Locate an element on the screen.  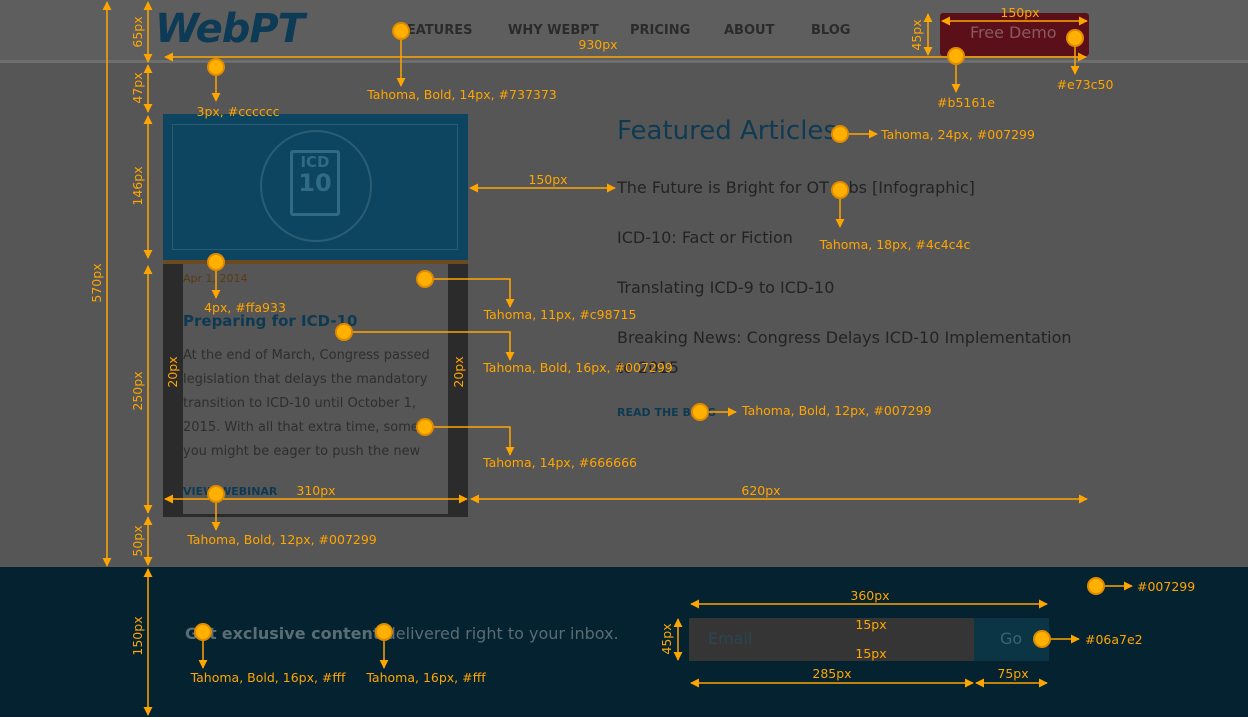
nav-item: PRICING is located at coordinates (660, 30).